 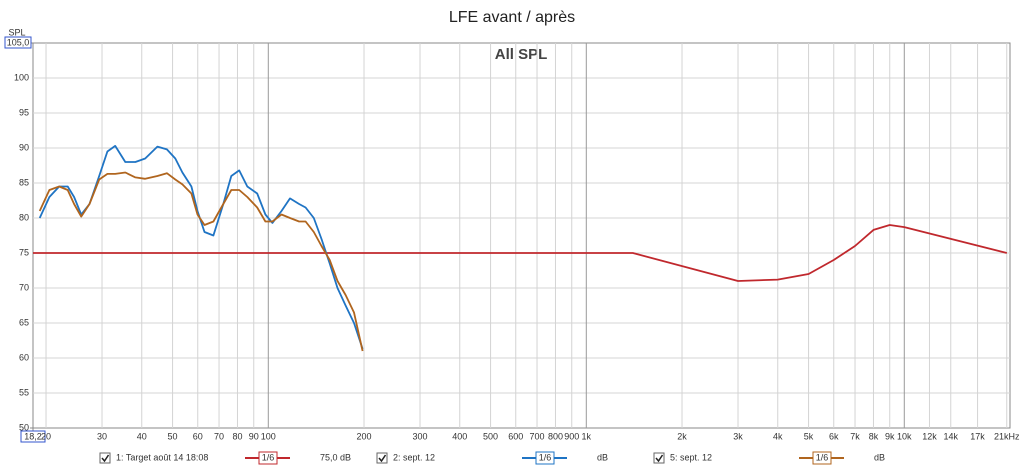 I want to click on x-tick-label: 8k, so click(x=874, y=436).